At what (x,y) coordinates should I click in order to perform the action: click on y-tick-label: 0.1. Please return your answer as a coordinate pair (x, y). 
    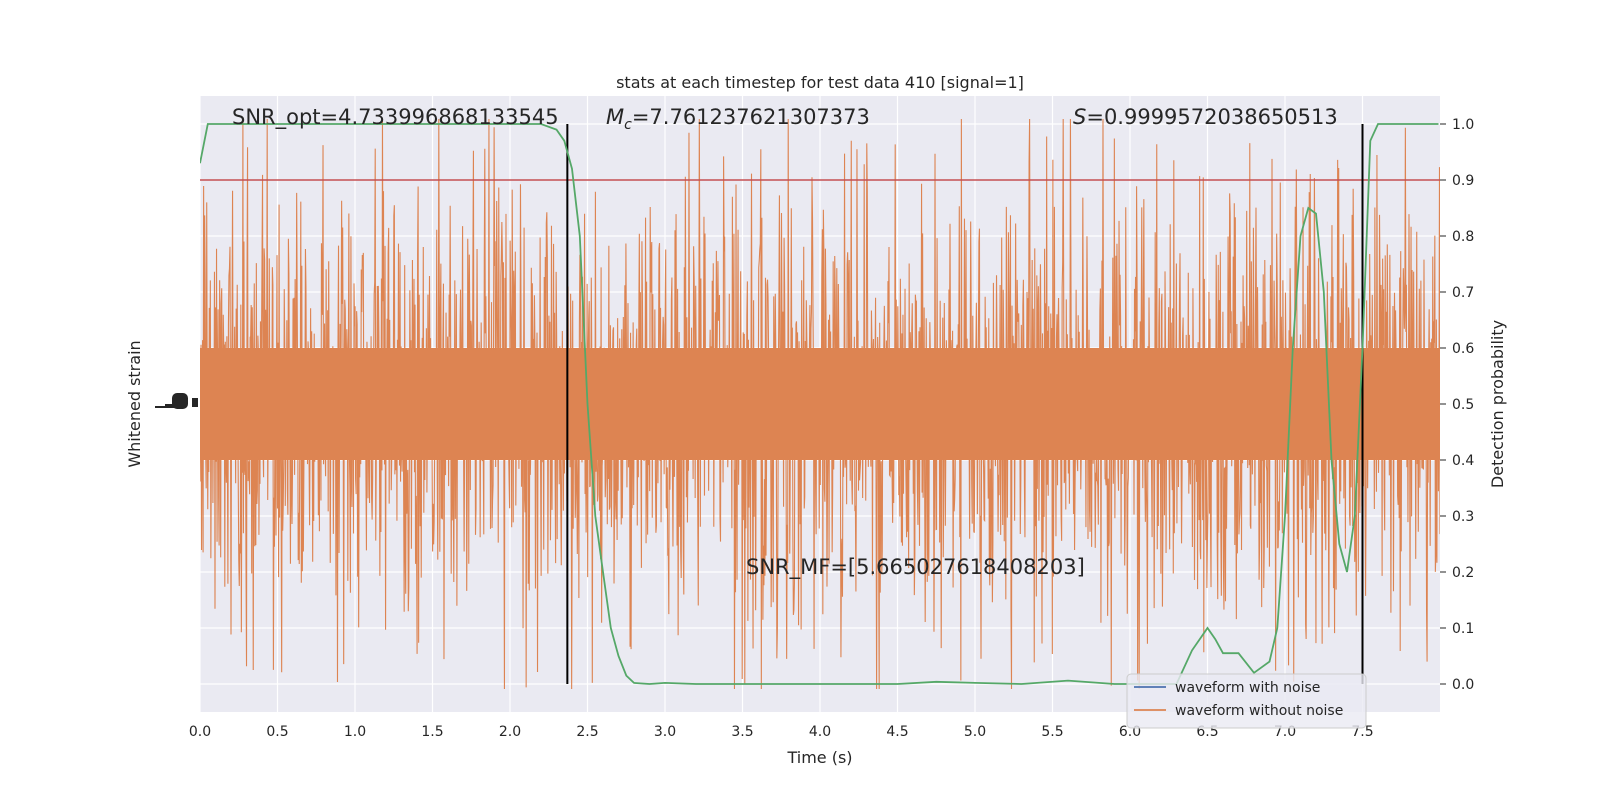
    Looking at the image, I should click on (1463, 629).